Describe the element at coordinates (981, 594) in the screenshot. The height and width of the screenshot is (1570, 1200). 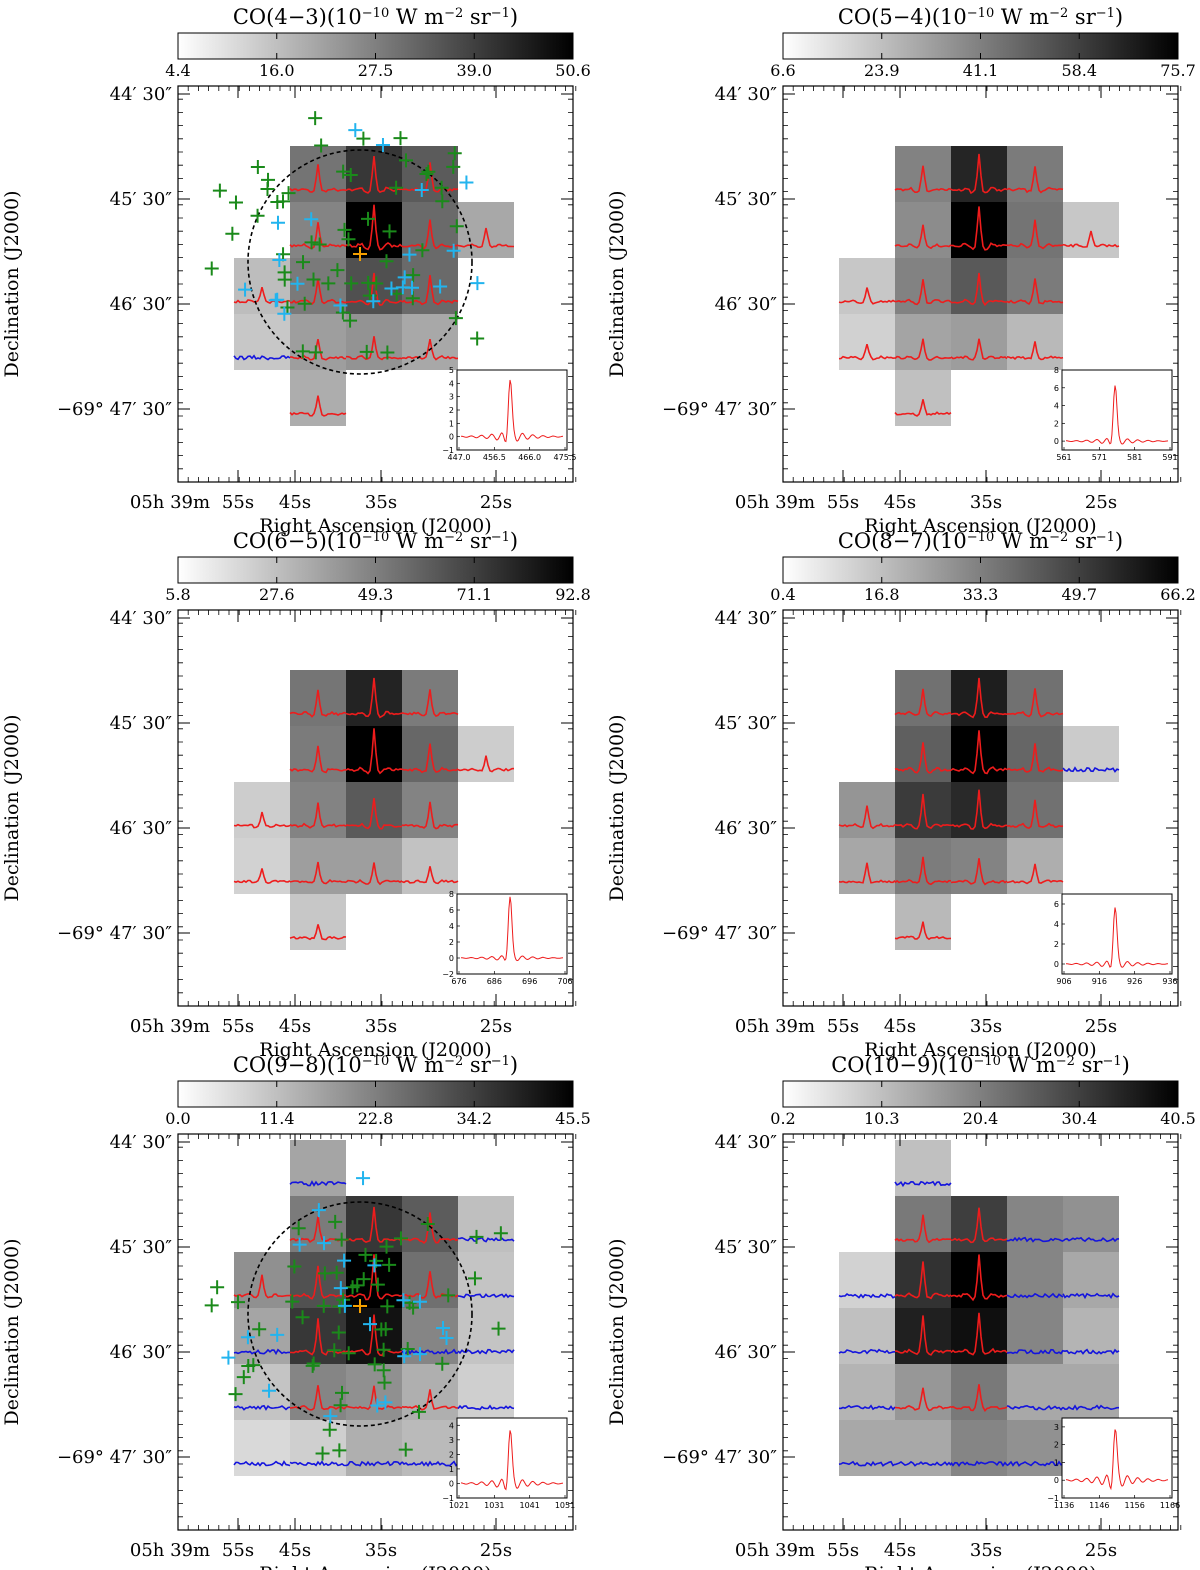
I see `colorbar-tick-label: 33.3` at that location.